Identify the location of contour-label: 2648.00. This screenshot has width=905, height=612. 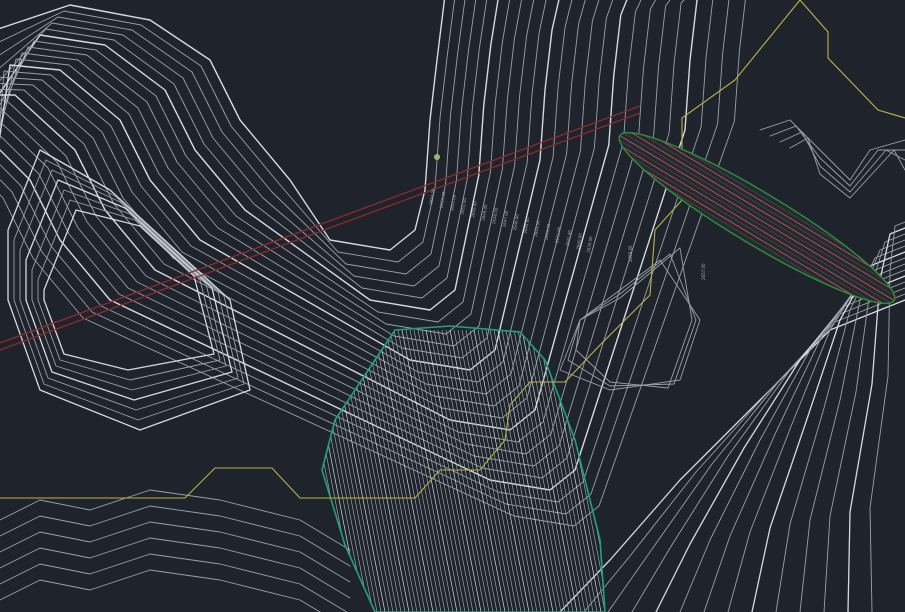
(495, 216).